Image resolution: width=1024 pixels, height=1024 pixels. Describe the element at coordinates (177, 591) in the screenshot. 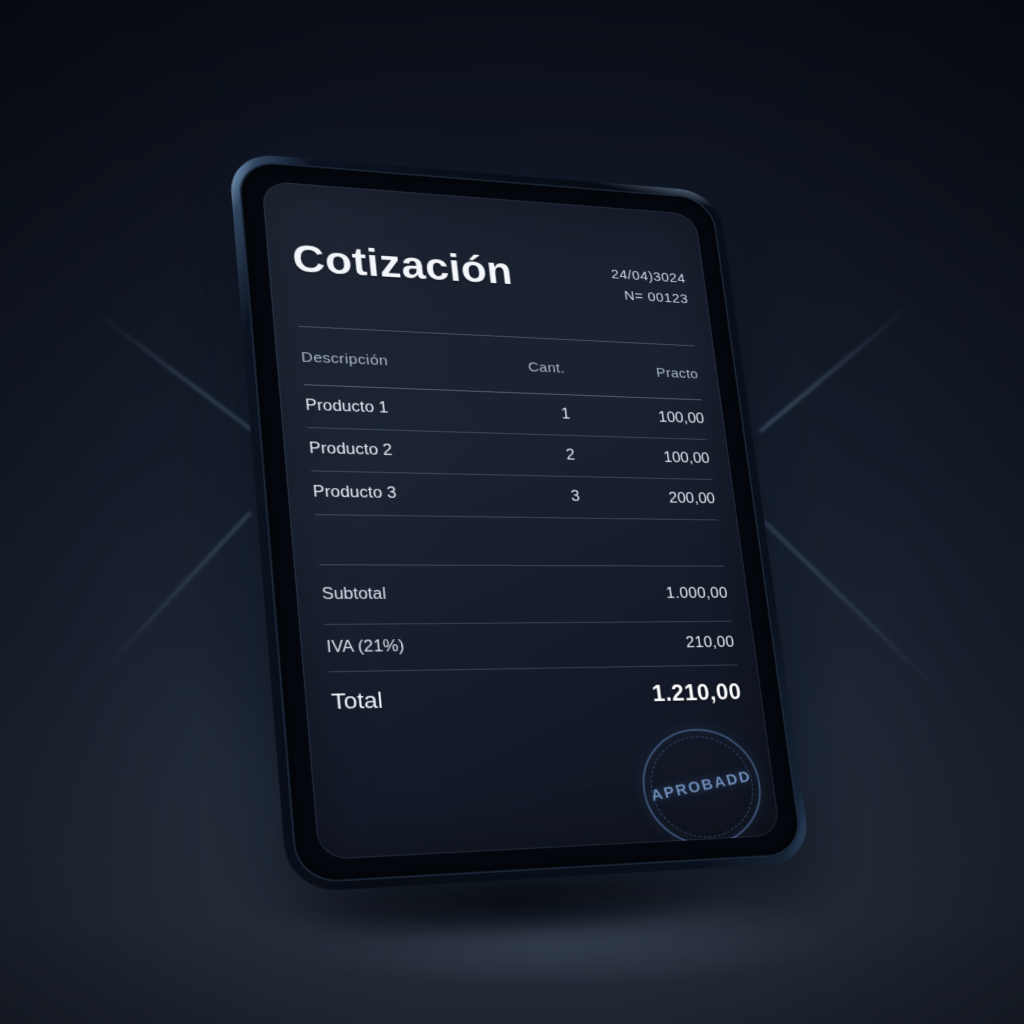

I see `light-ray-lower-left` at that location.